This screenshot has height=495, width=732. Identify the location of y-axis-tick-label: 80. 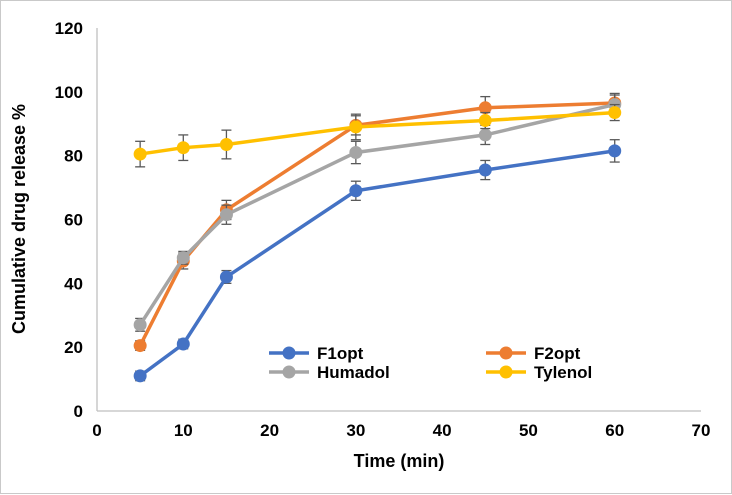
(73, 156).